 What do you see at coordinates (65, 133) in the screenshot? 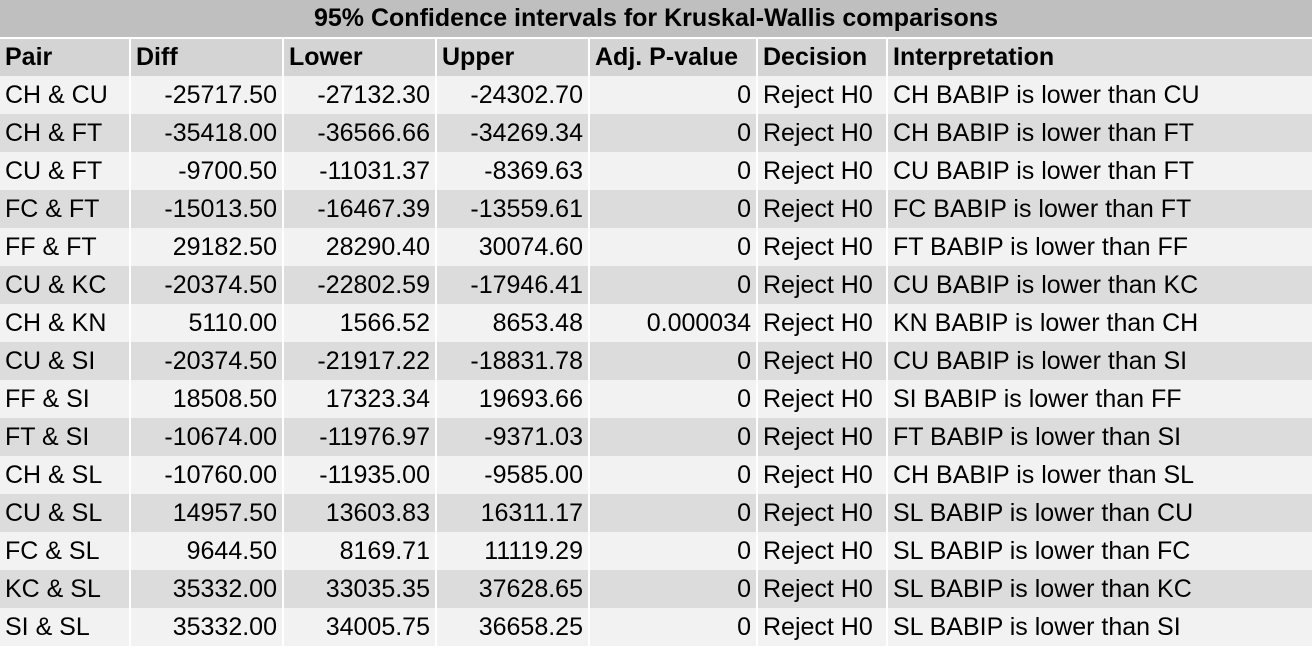
I see `pair-cell: CH & FT` at bounding box center [65, 133].